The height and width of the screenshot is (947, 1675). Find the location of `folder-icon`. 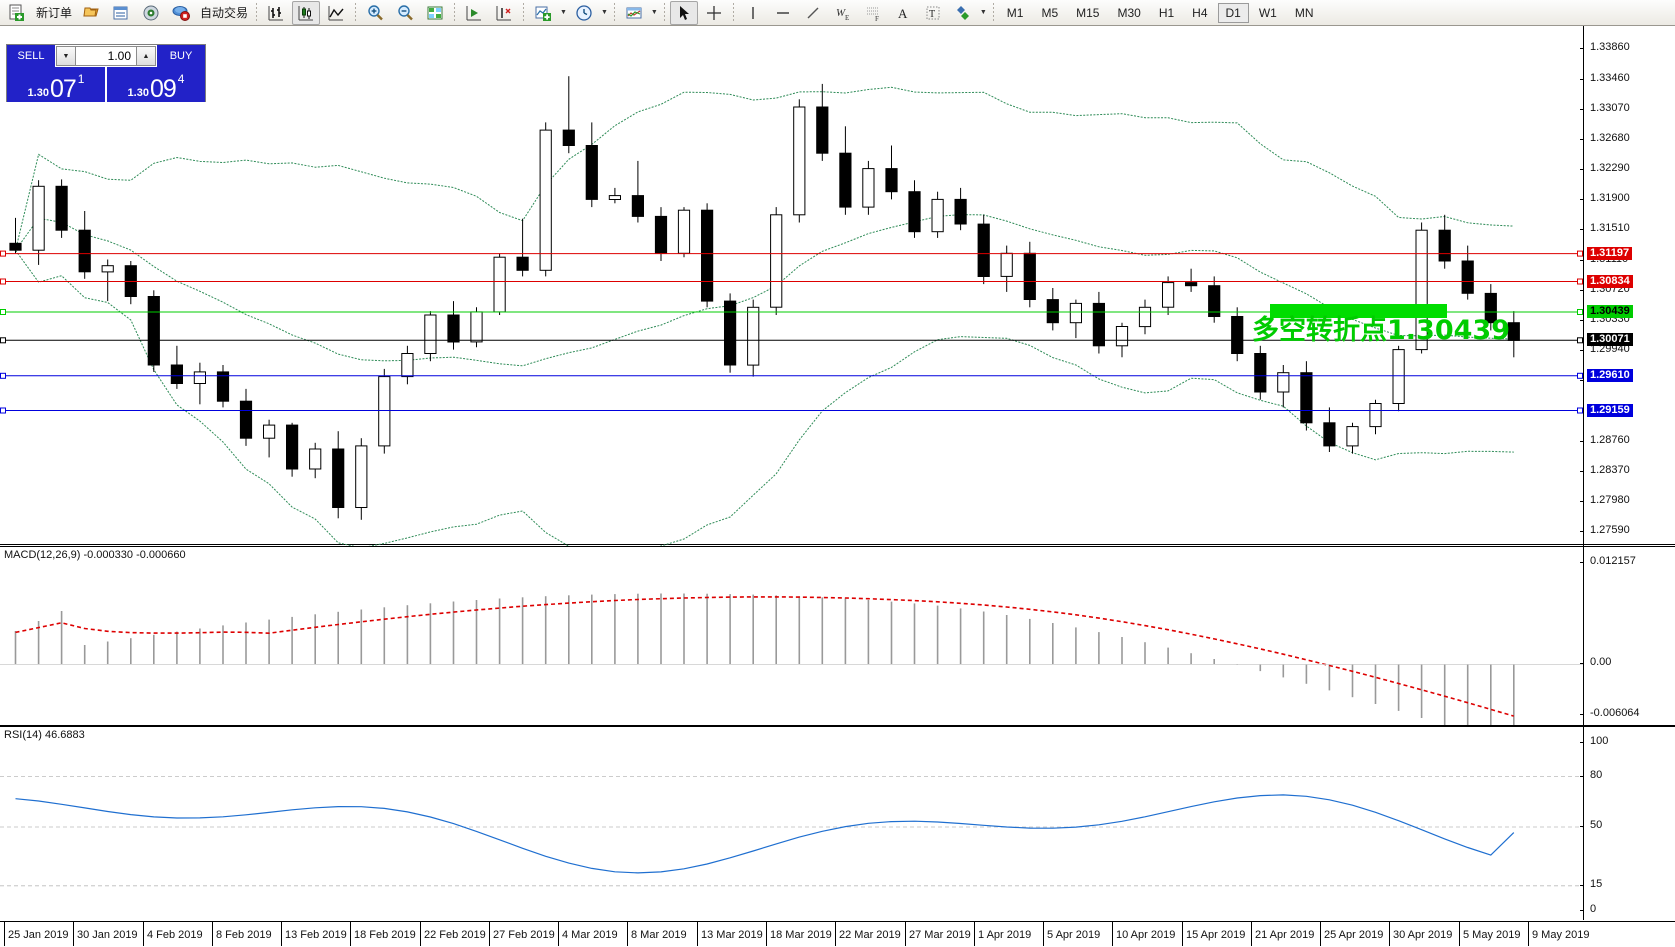

folder-icon is located at coordinates (91, 13).